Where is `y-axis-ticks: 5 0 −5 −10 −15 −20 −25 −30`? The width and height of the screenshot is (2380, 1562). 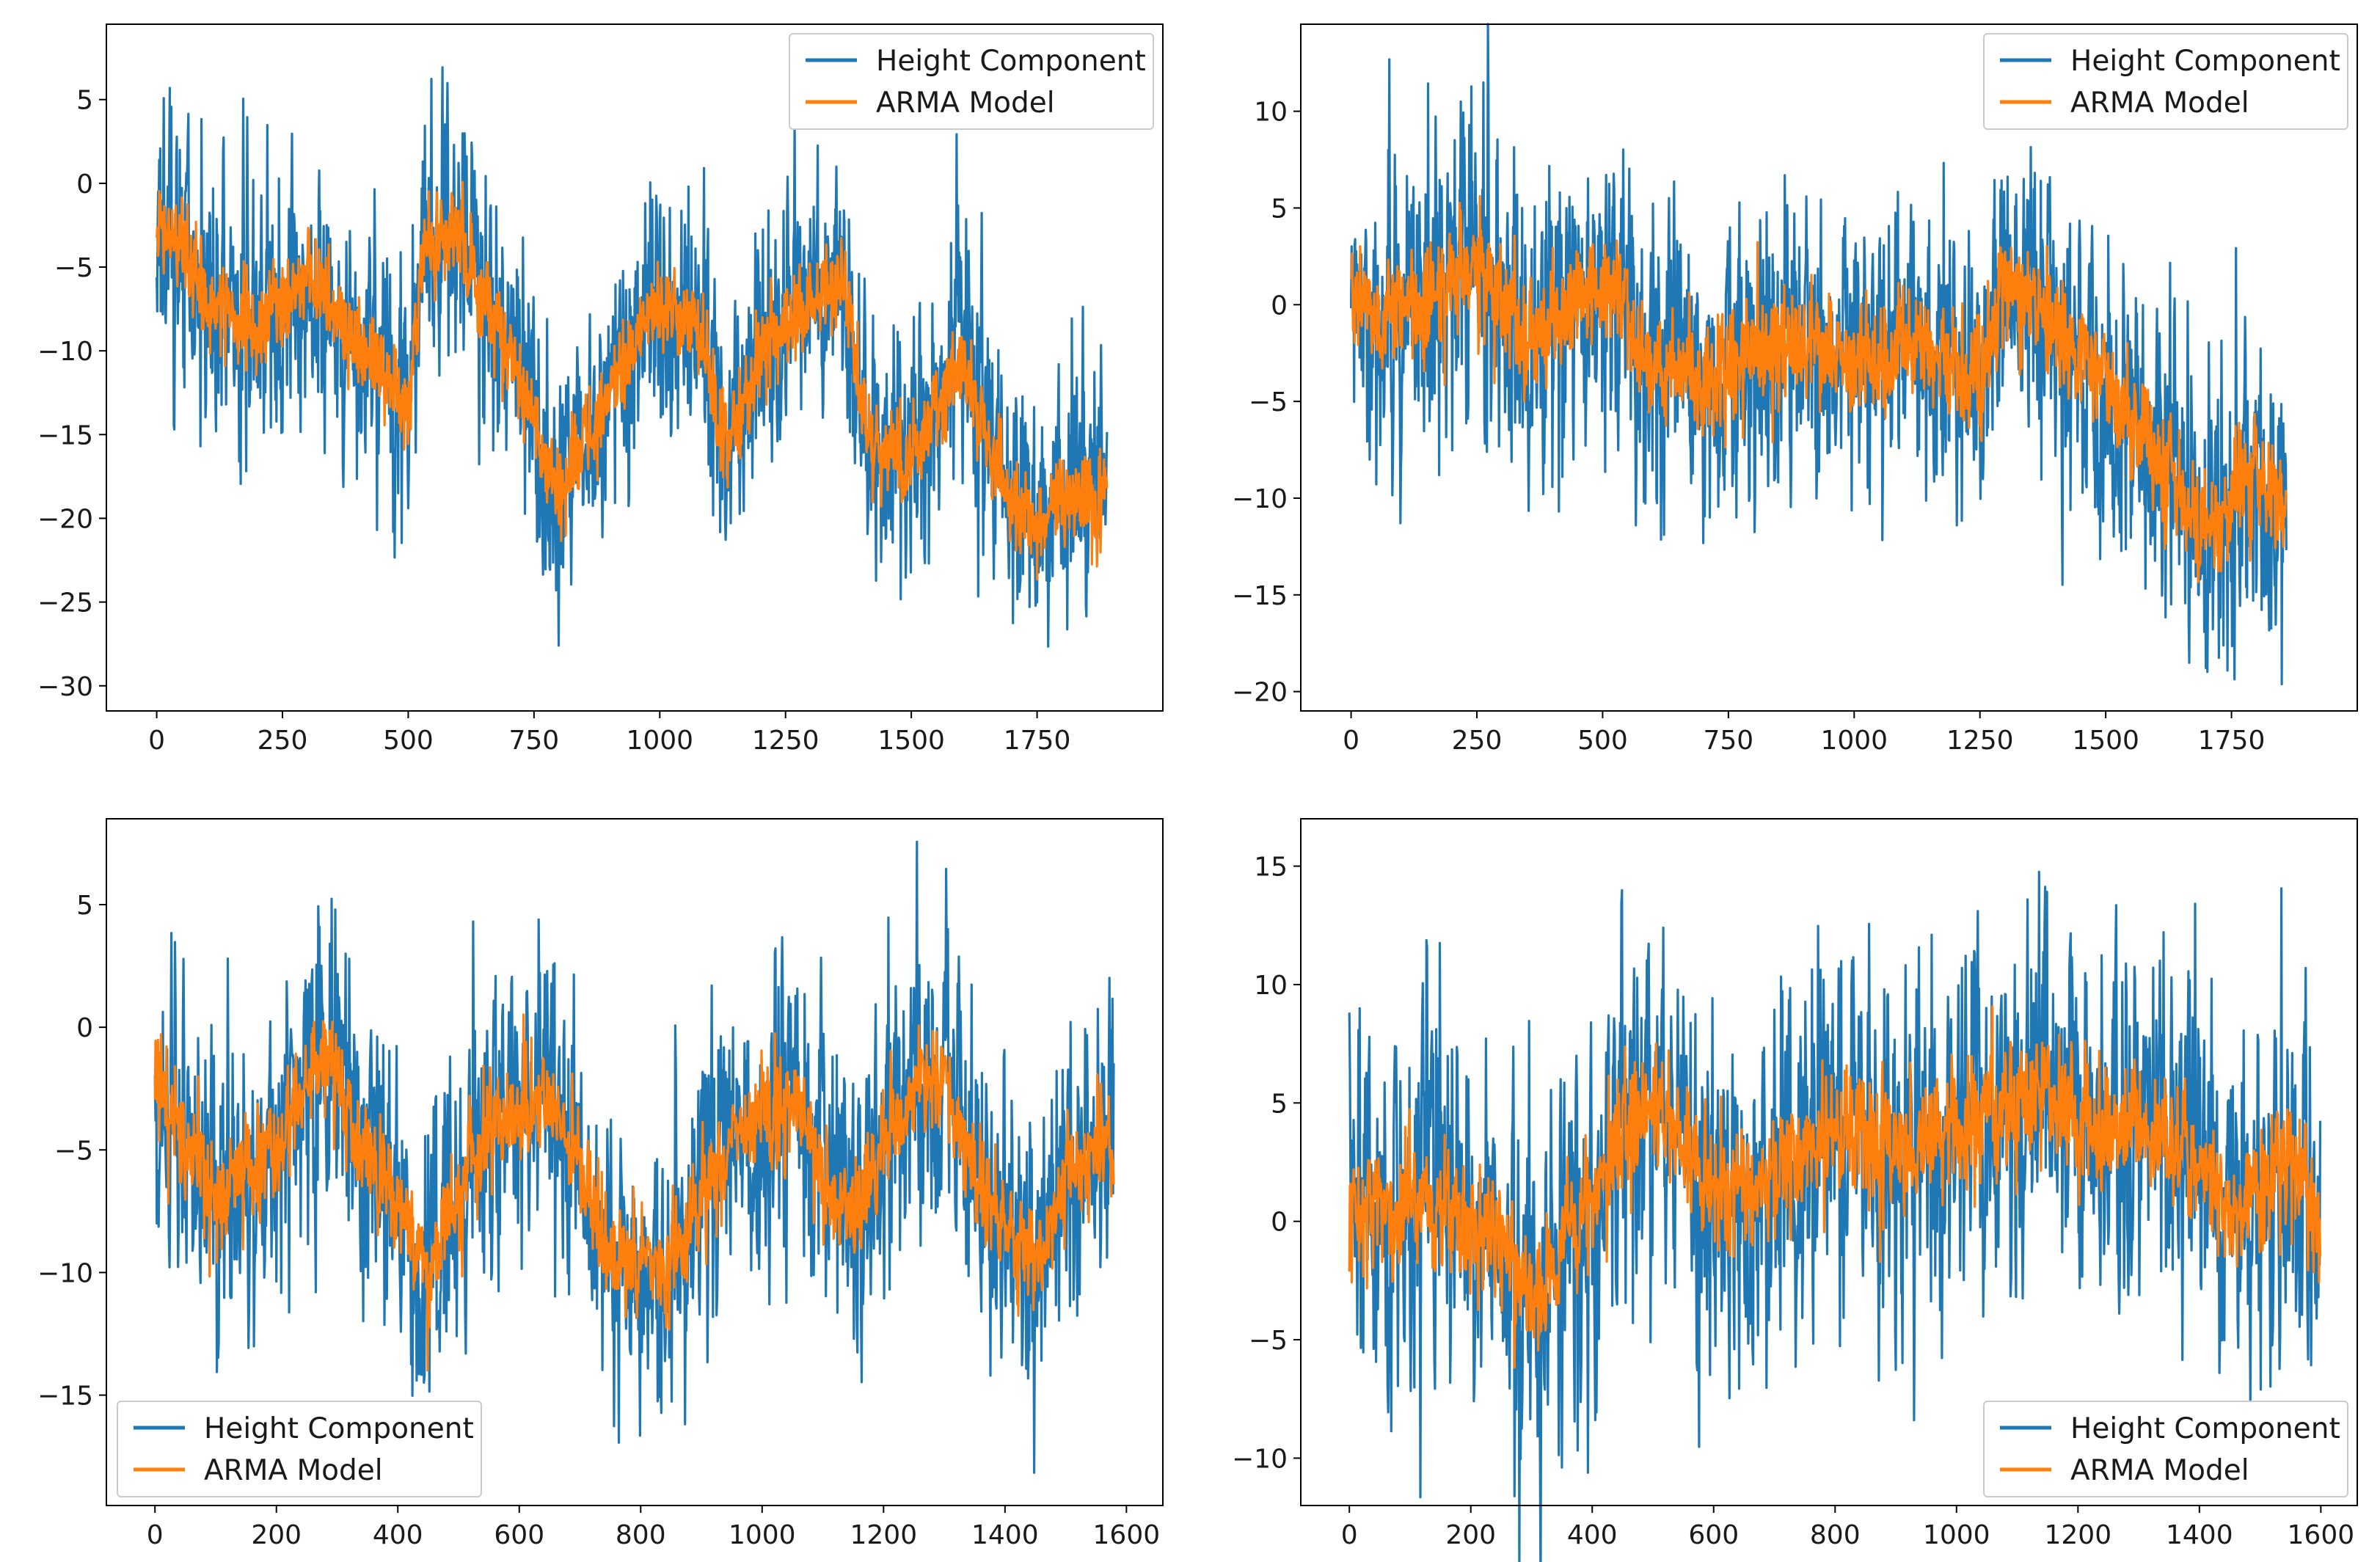 y-axis-ticks: 5 0 −5 −10 −15 −20 −25 −30 is located at coordinates (71, 394).